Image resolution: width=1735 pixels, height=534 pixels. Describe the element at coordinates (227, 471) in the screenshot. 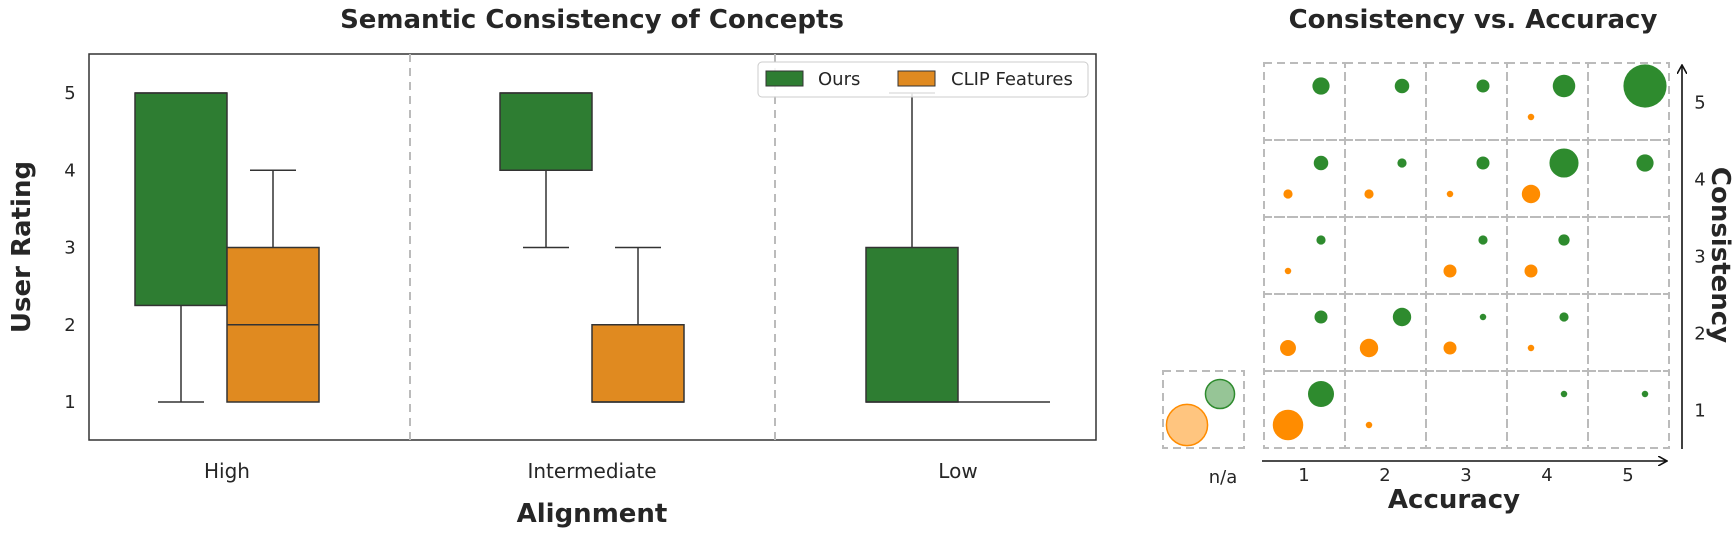

I see `x-tick-label-high: High` at that location.